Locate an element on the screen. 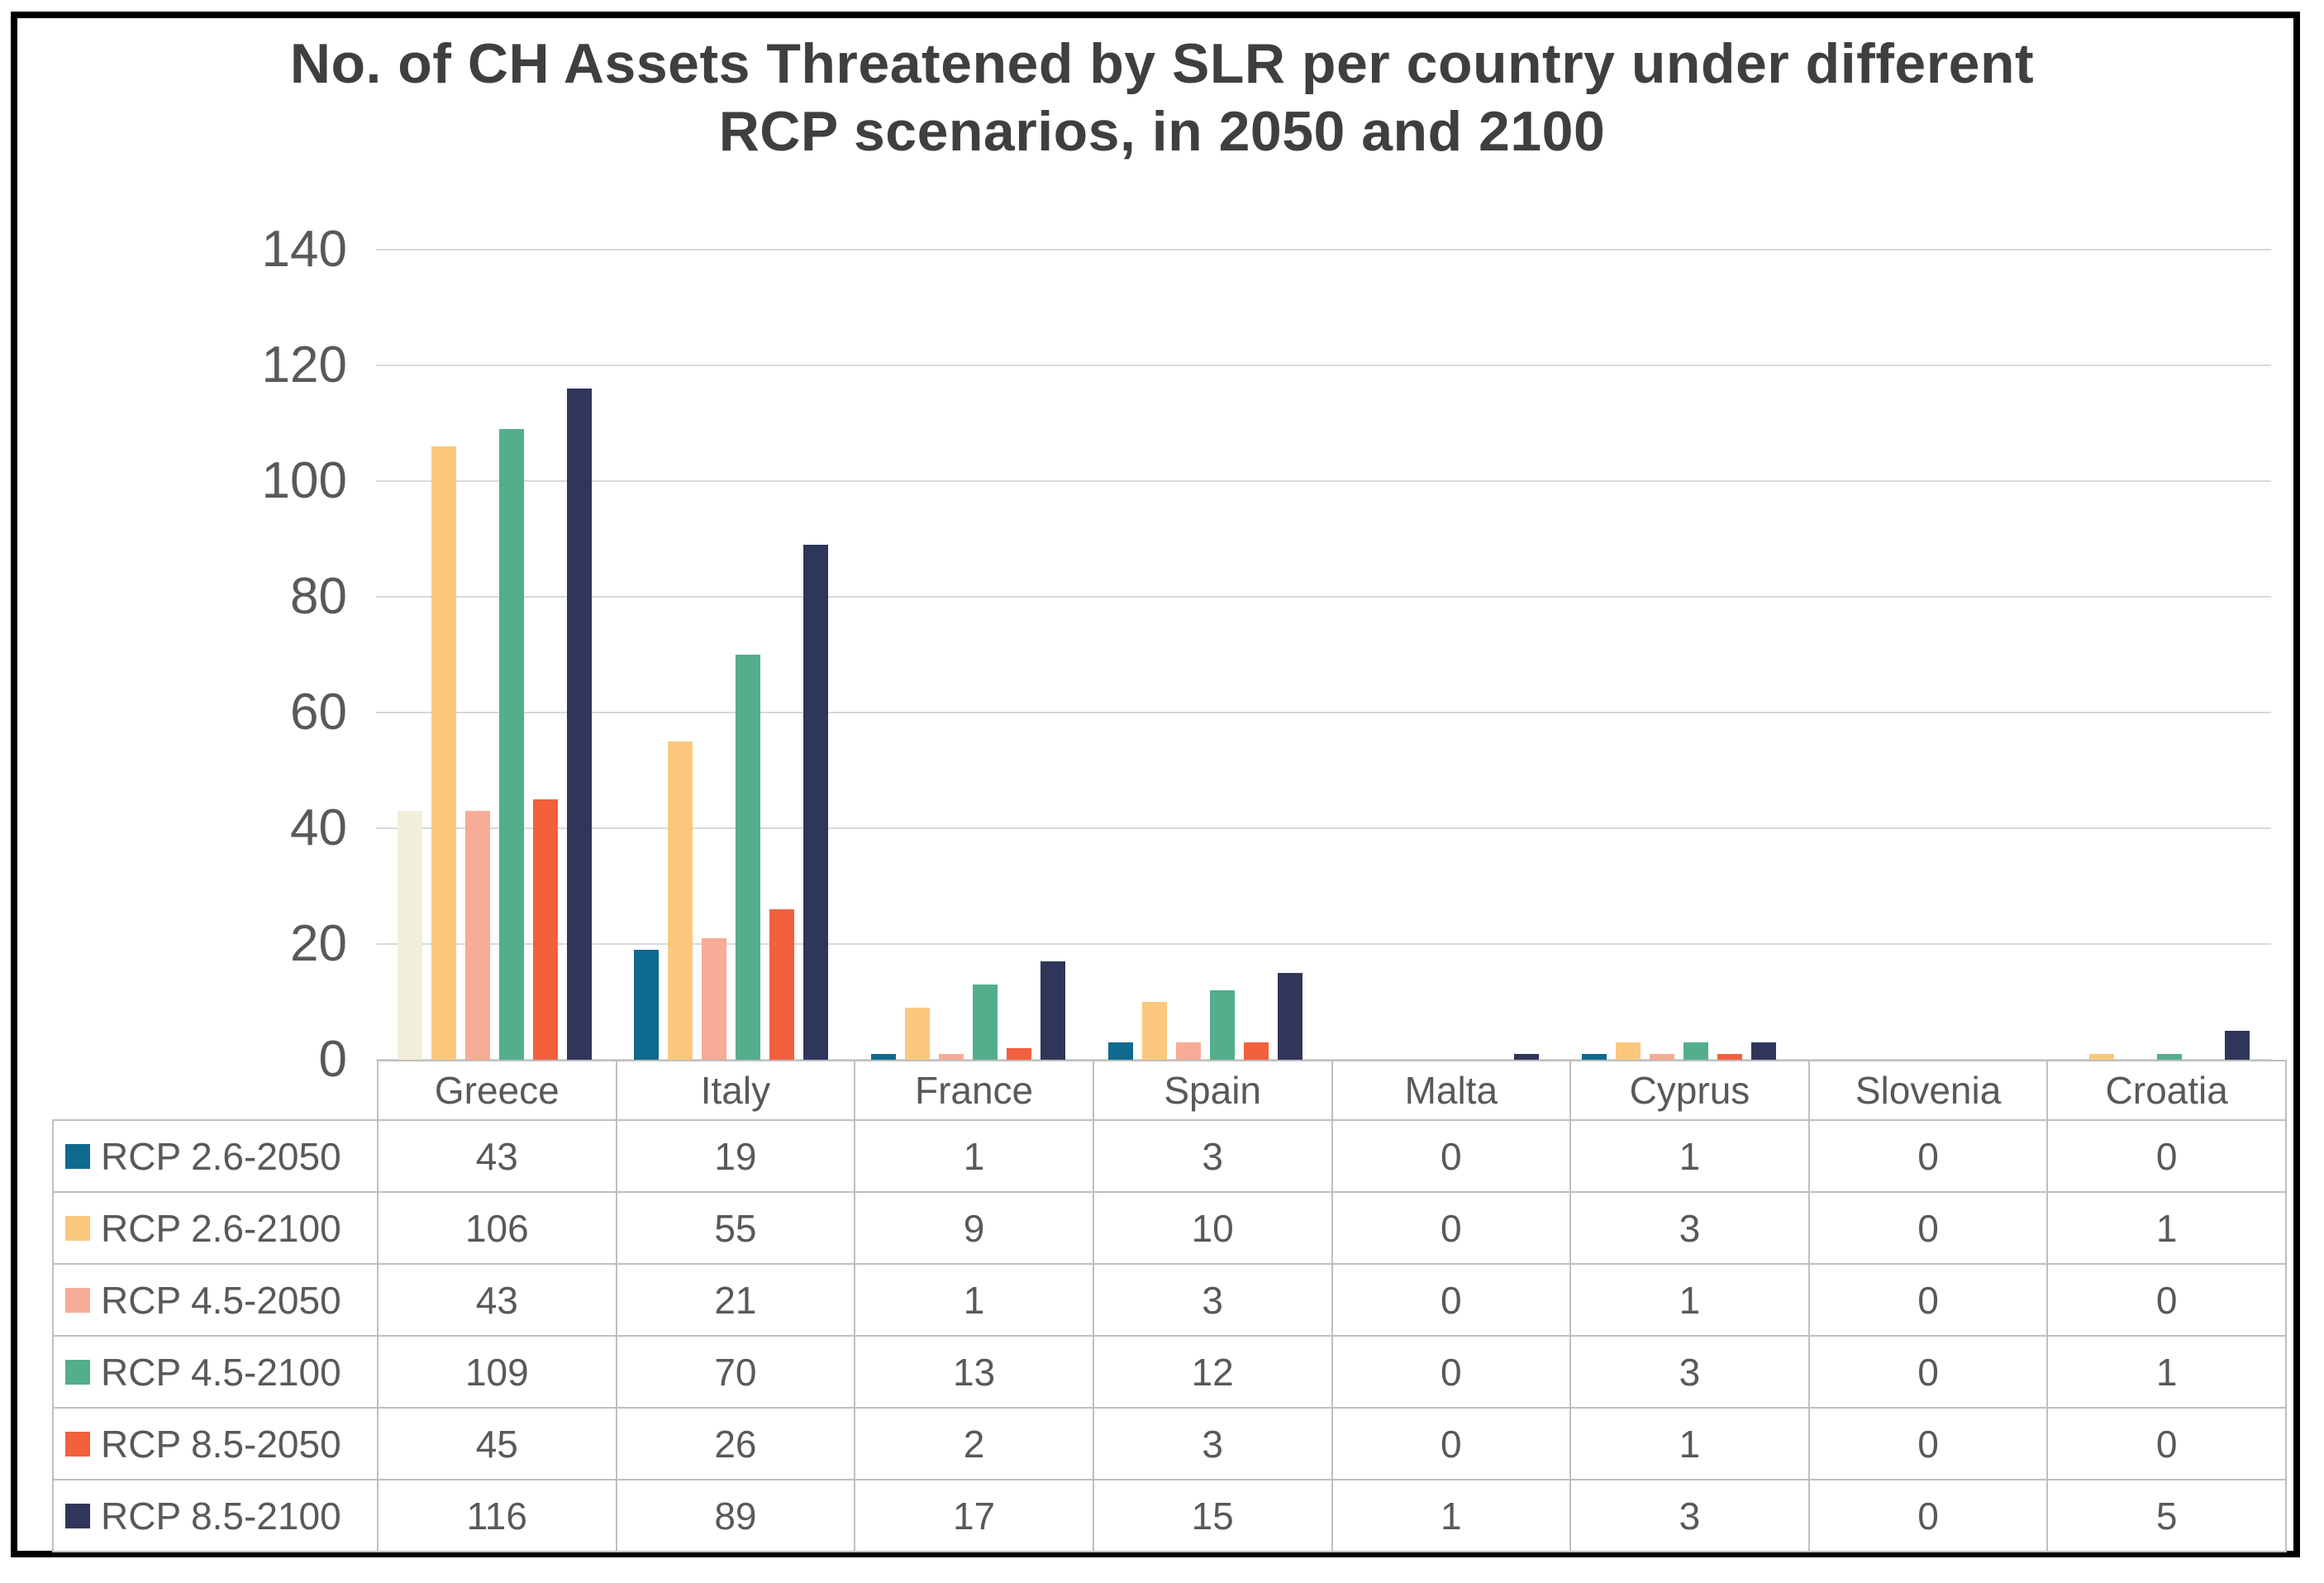 The height and width of the screenshot is (1583, 2324). y-tick-120: 120 is located at coordinates (304, 364).